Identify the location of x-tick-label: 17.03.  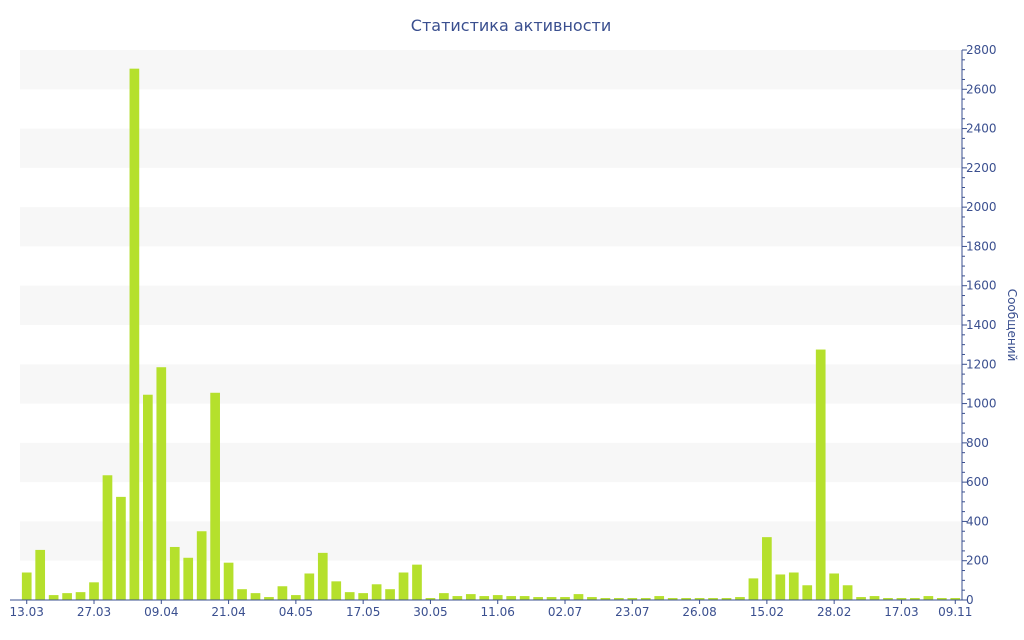
(901, 612).